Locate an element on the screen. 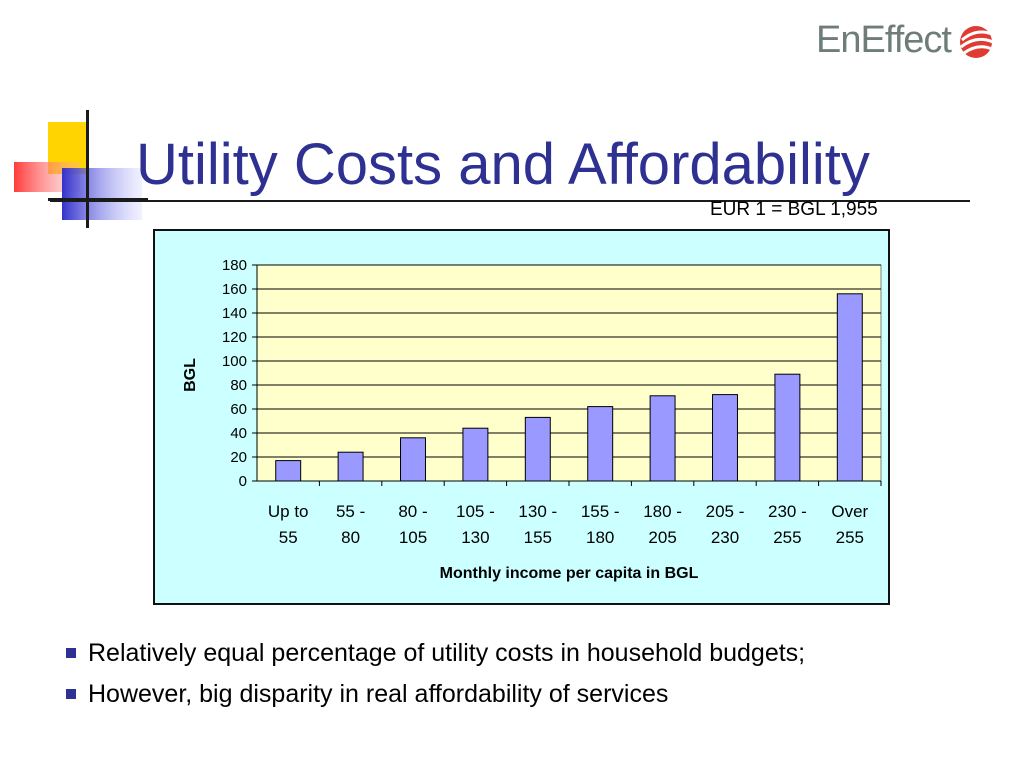 The image size is (1024, 768). x-tick-label: 230 - is located at coordinates (787, 511).